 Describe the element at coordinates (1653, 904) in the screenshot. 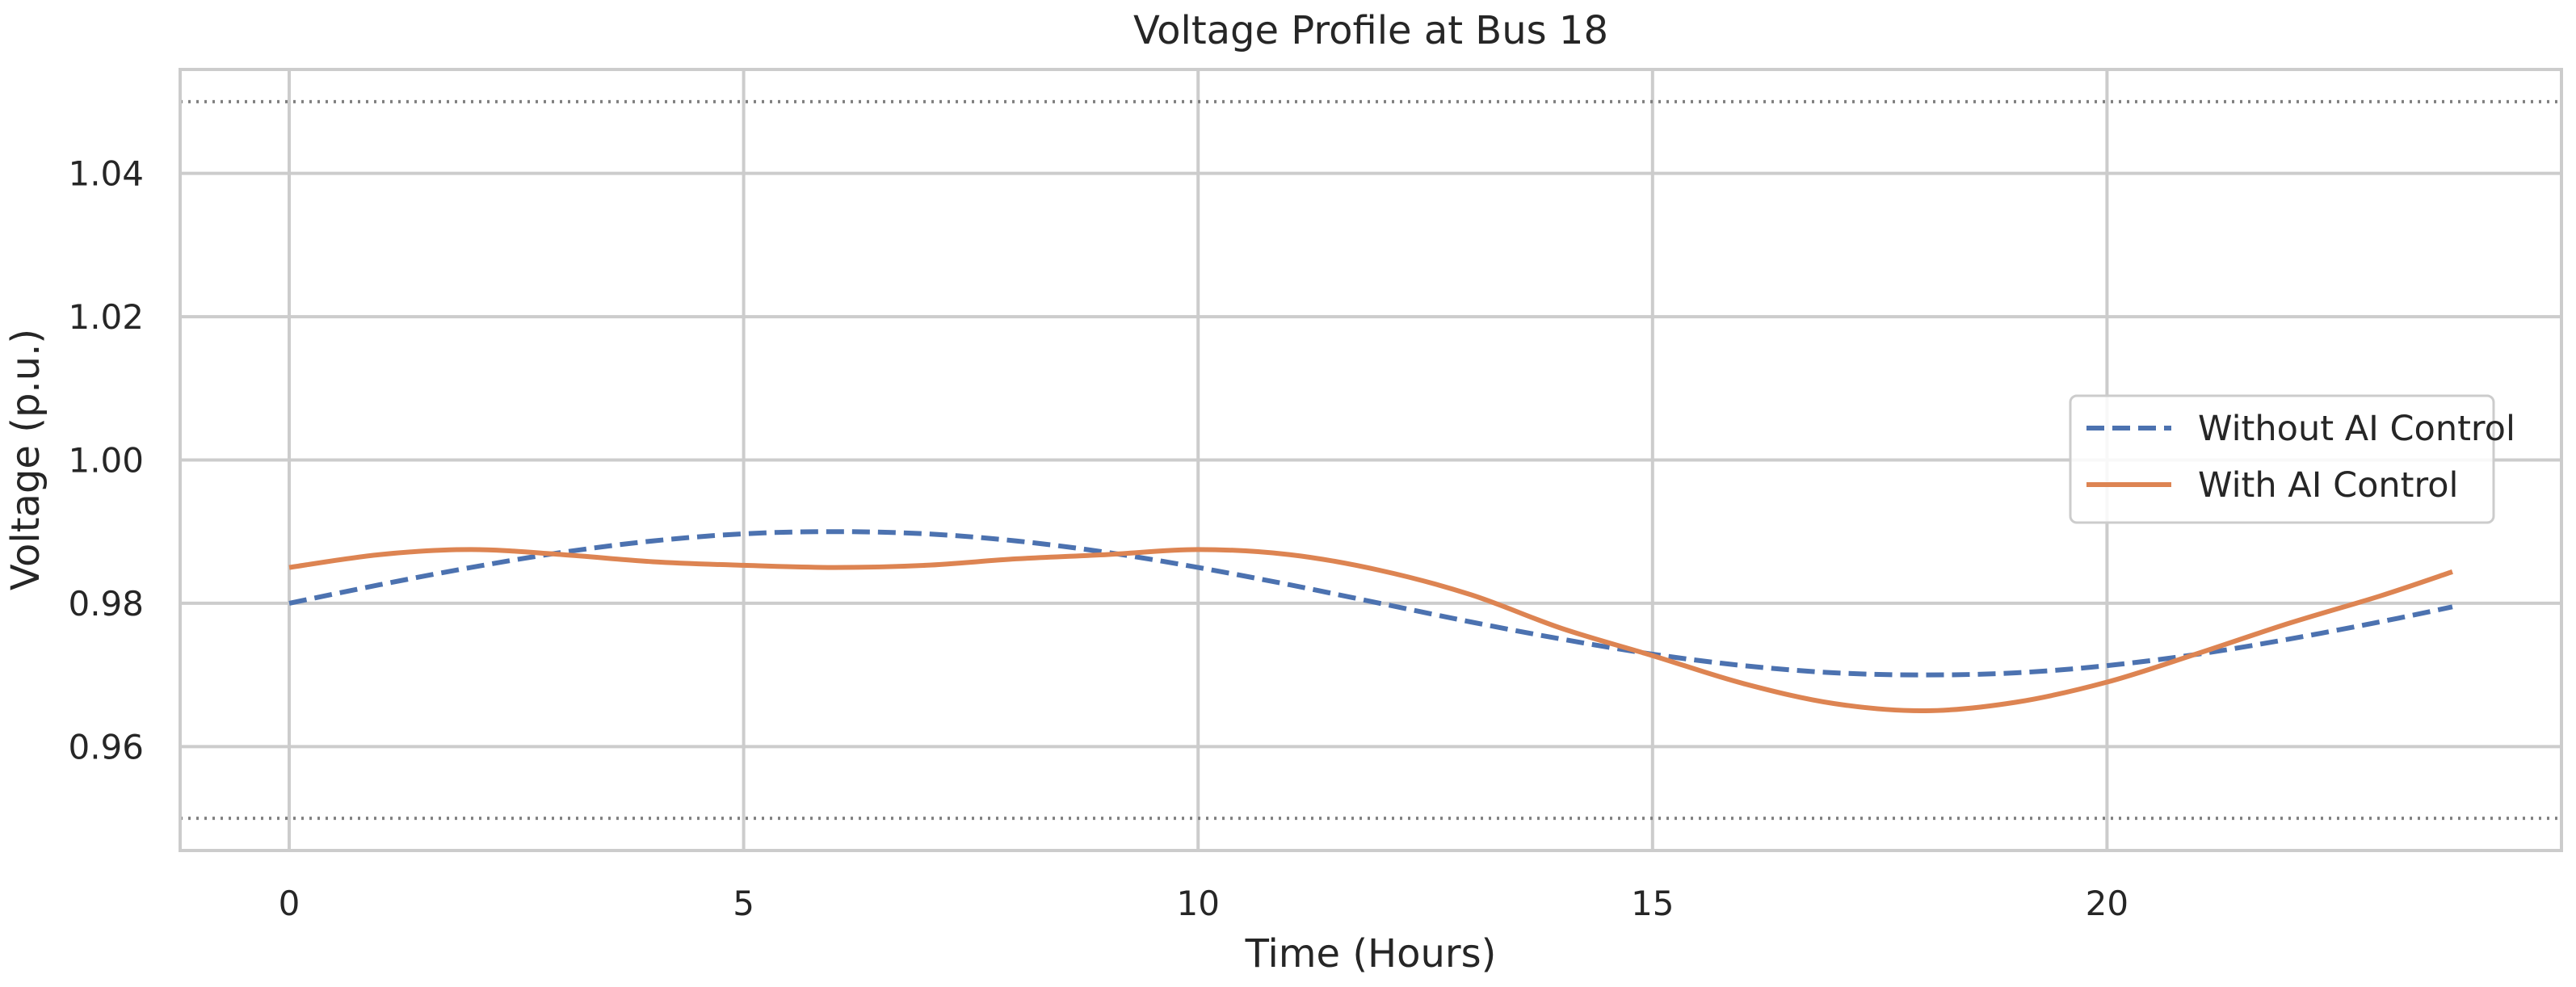

I see `x-tick-label: 15` at that location.